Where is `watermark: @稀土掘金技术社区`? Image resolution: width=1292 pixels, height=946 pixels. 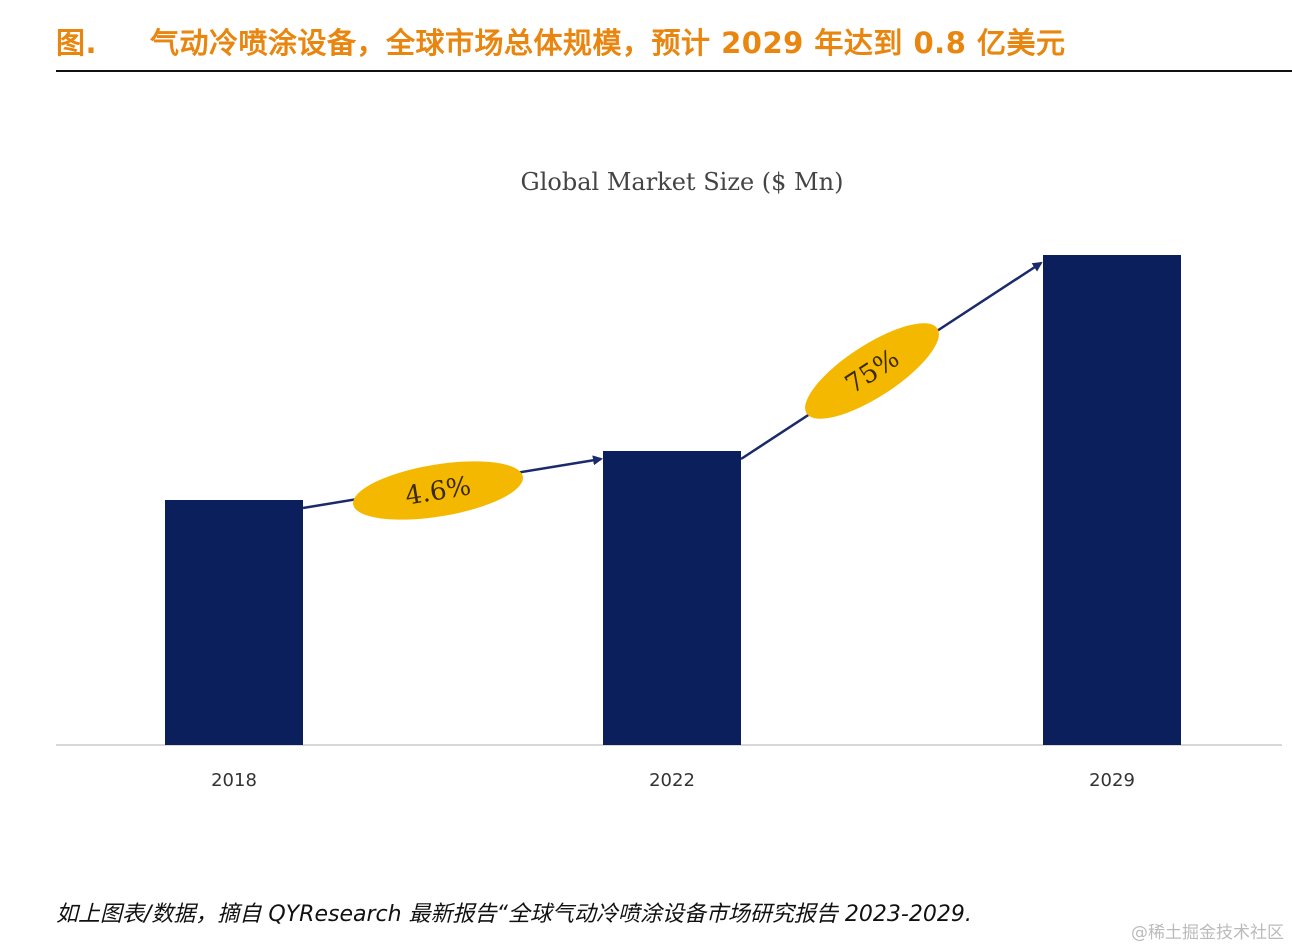
watermark: @稀土掘金技术社区 is located at coordinates (1207, 933).